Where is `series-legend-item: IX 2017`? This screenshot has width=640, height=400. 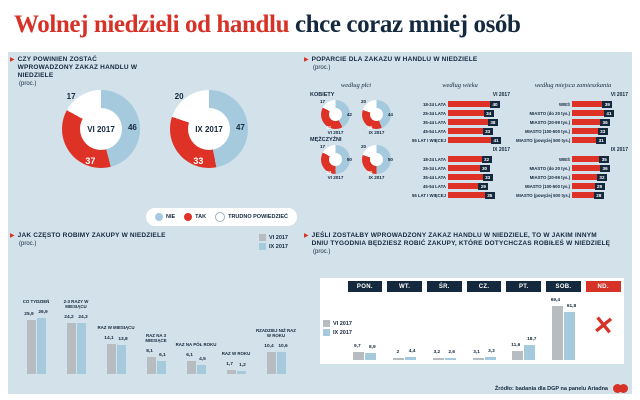
series-legend-item: IX 2017 is located at coordinates (273, 246).